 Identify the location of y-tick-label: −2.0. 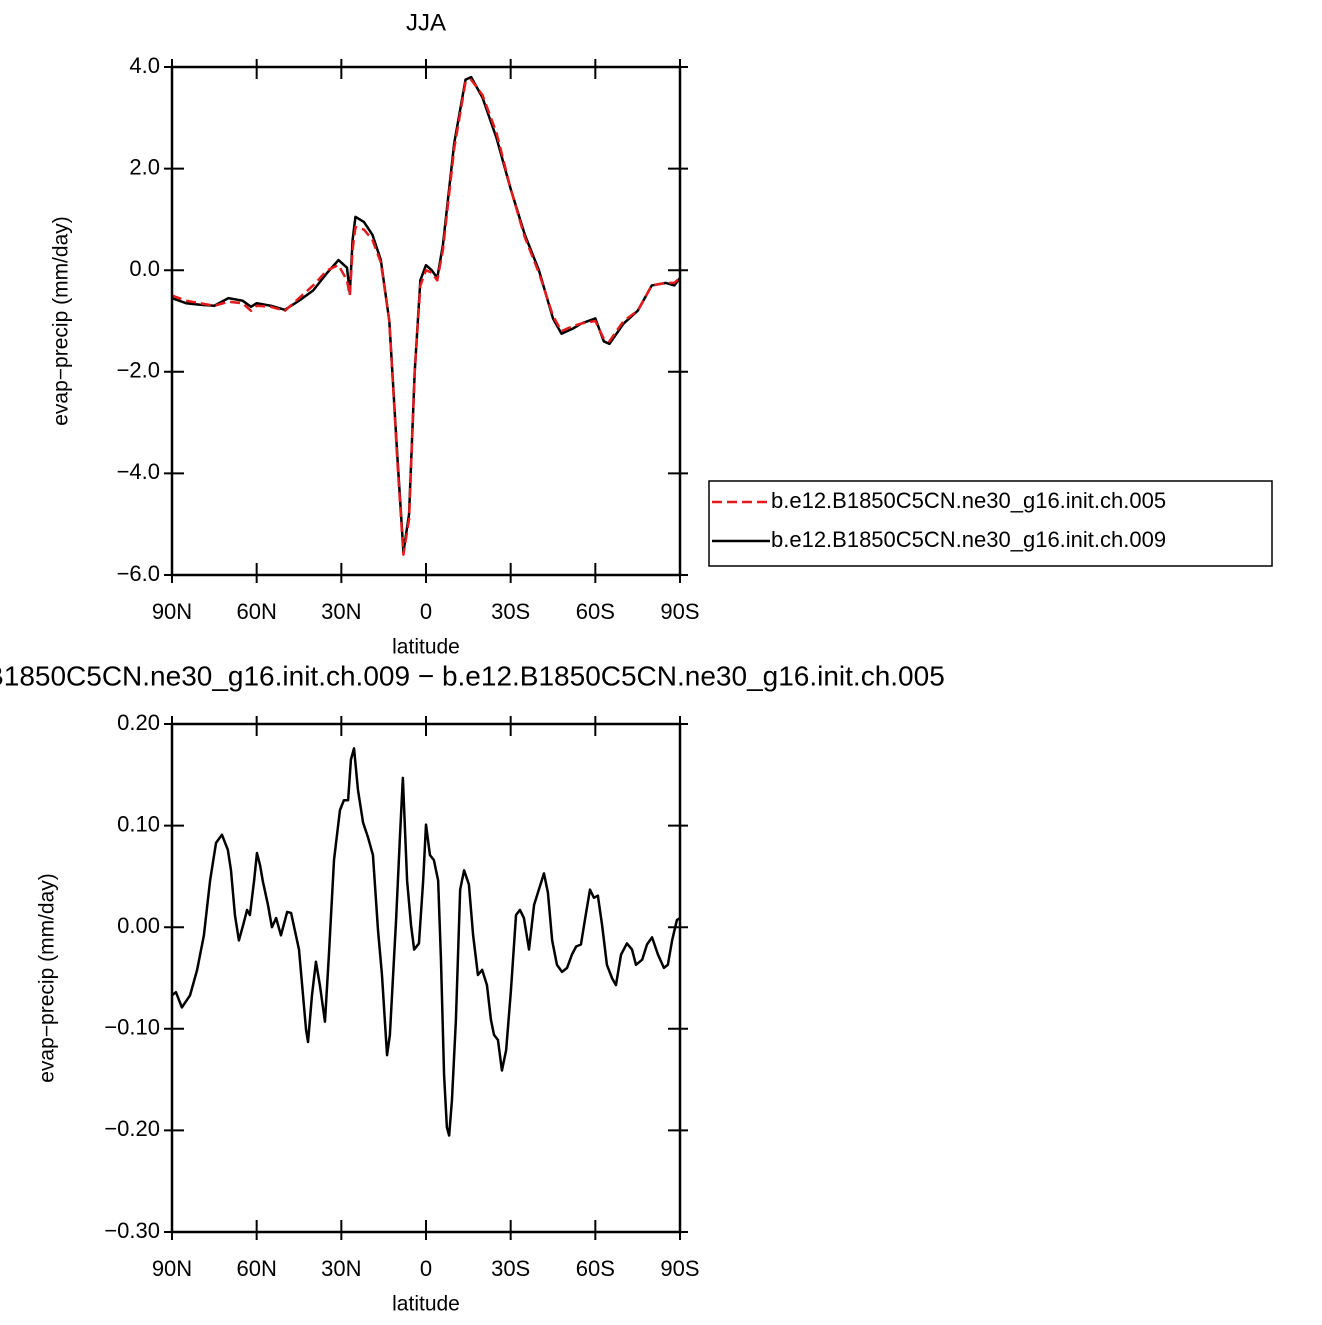
(138, 370).